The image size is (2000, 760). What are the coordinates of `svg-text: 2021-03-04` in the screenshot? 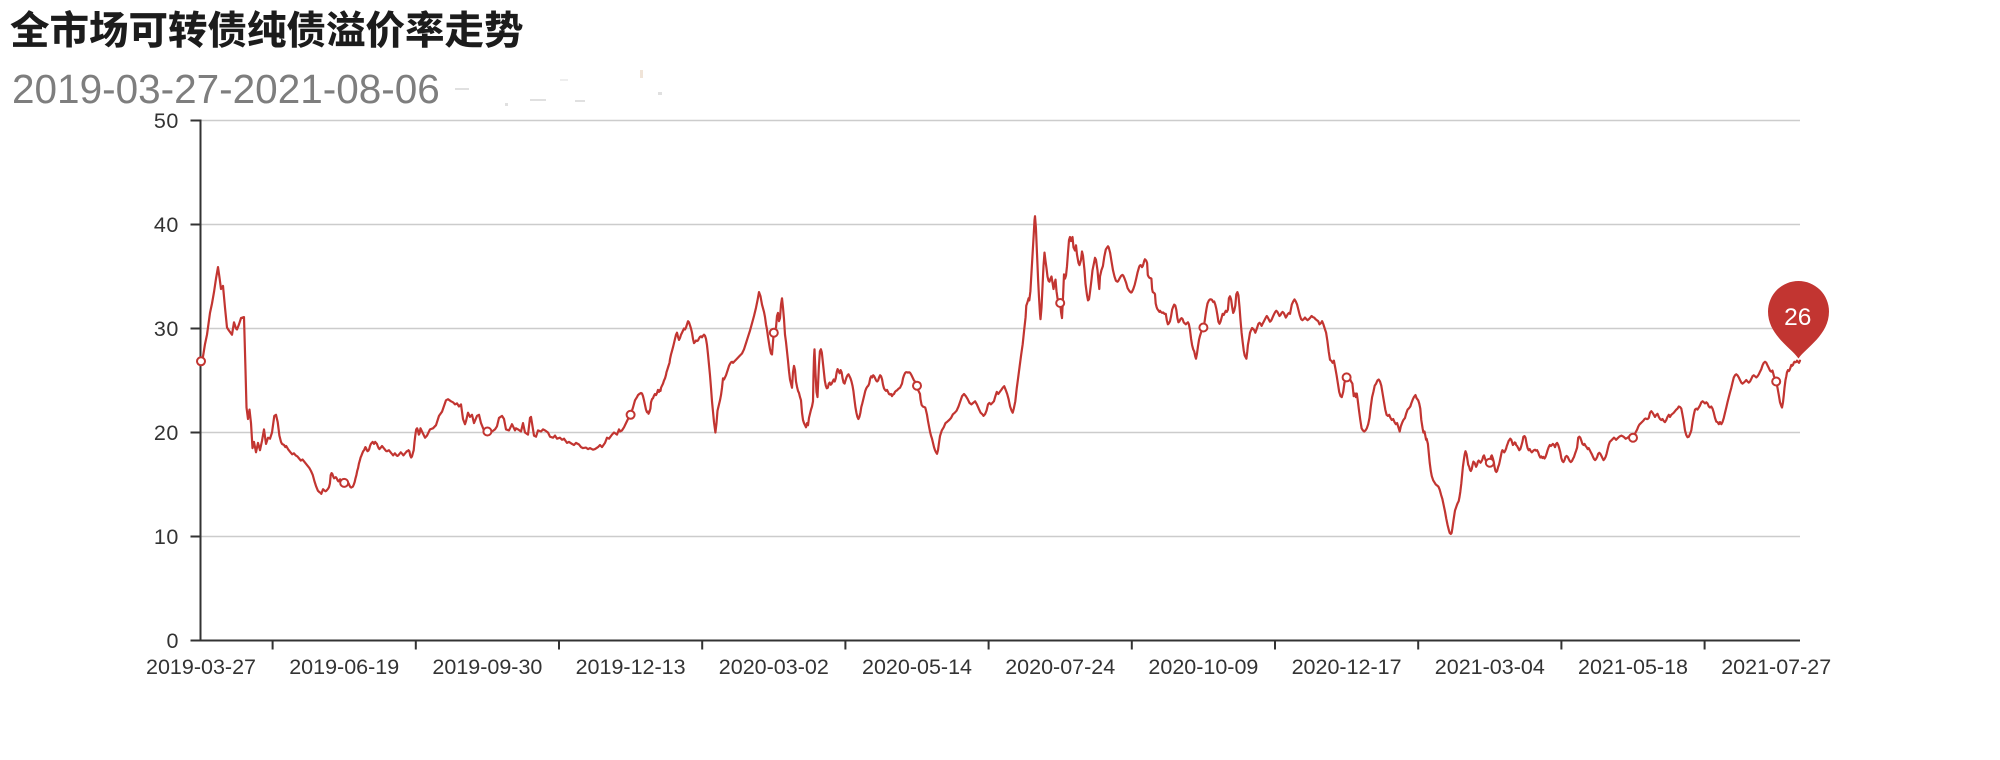 It's located at (1490, 667).